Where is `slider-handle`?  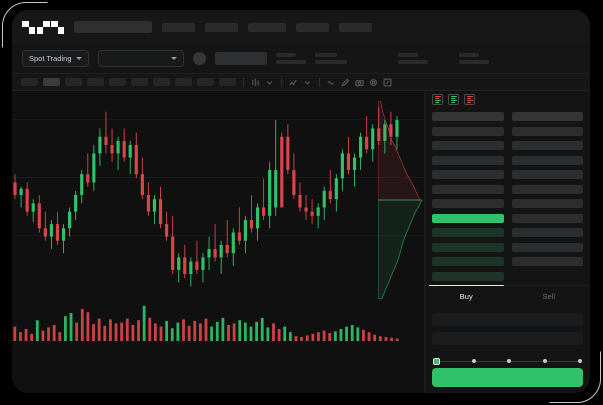 slider-handle is located at coordinates (436, 361).